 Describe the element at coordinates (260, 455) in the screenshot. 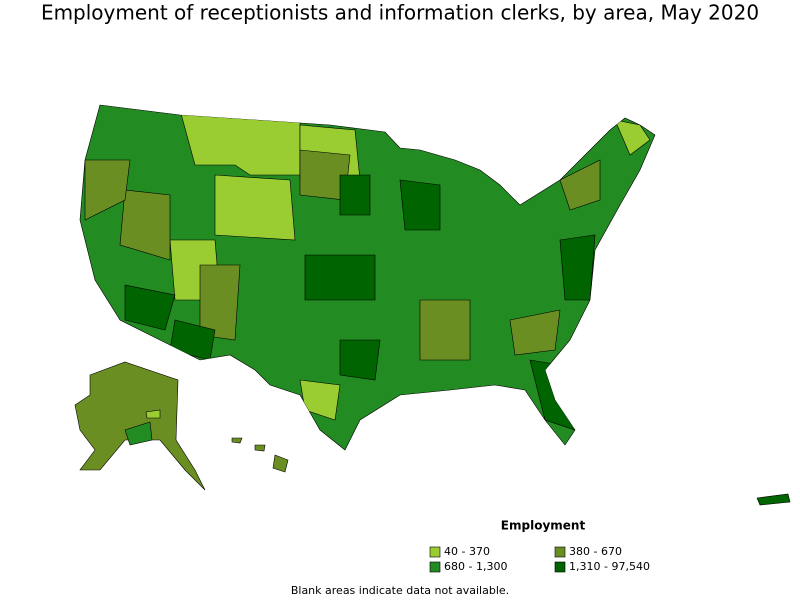

I see `hawaii` at that location.